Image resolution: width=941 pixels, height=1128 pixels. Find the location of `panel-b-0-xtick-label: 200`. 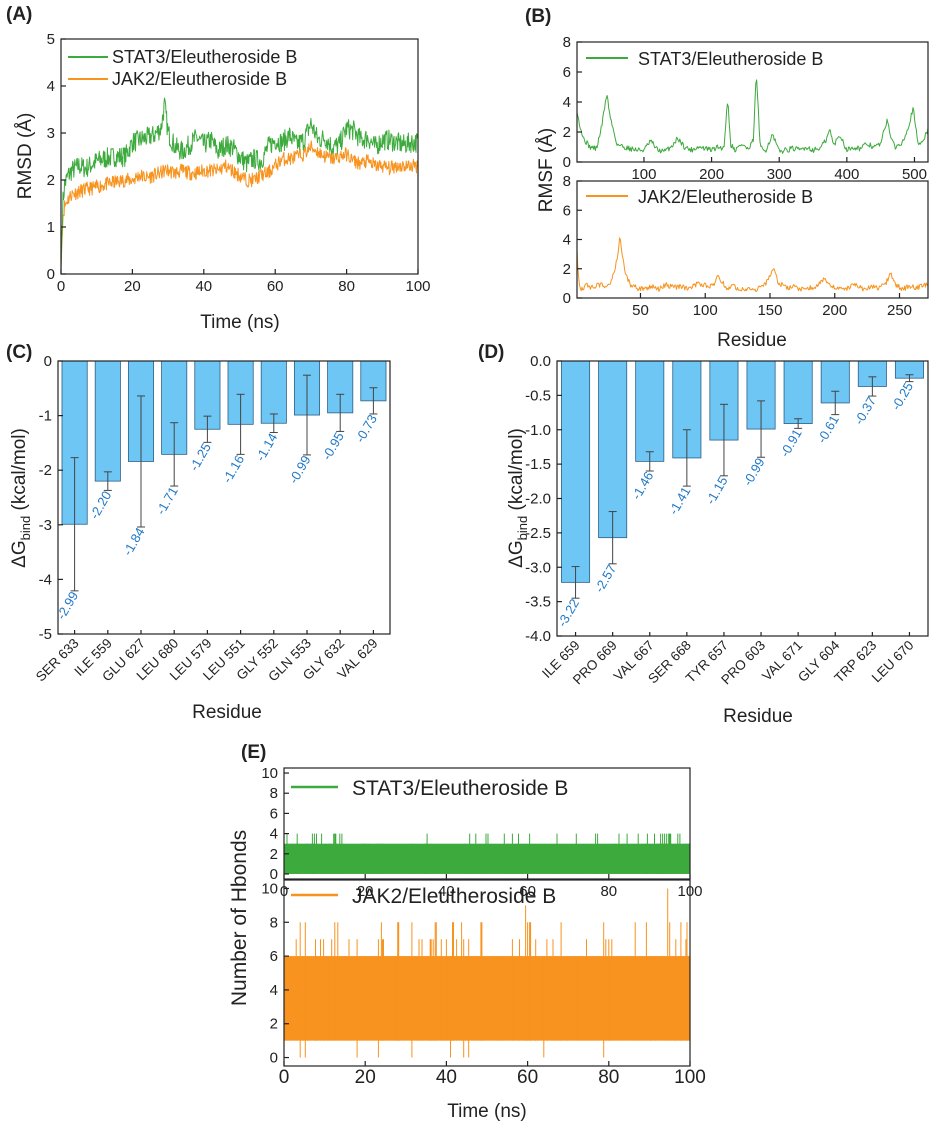

panel-b-0-xtick-label: 200 is located at coordinates (711, 174).